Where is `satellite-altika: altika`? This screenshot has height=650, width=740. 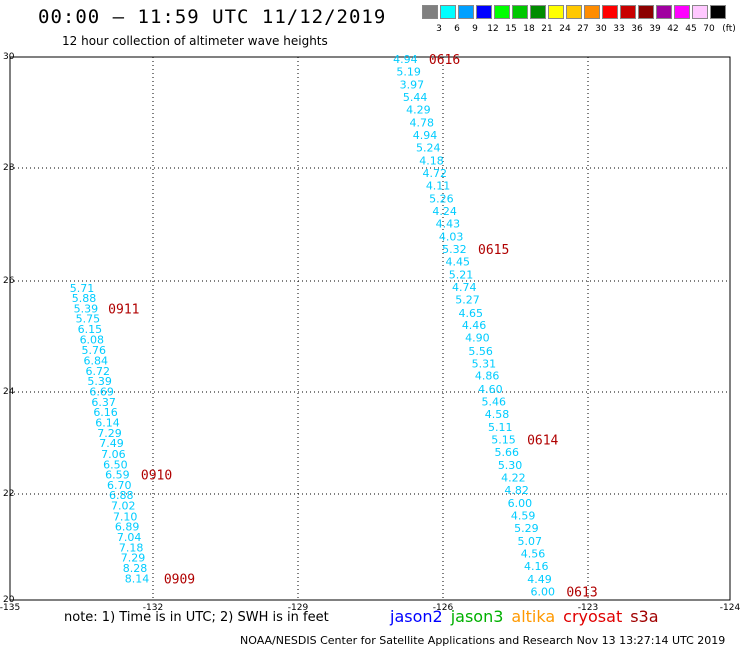 satellite-altika: altika is located at coordinates (533, 616).